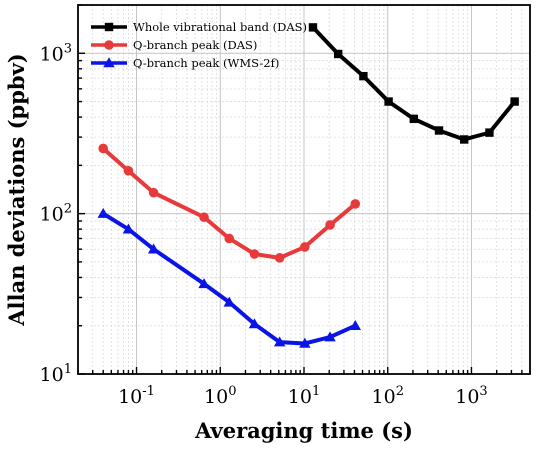 The image size is (550, 449). Describe the element at coordinates (136, 396) in the screenshot. I see `x-tick-label: 10⁻¹` at that location.